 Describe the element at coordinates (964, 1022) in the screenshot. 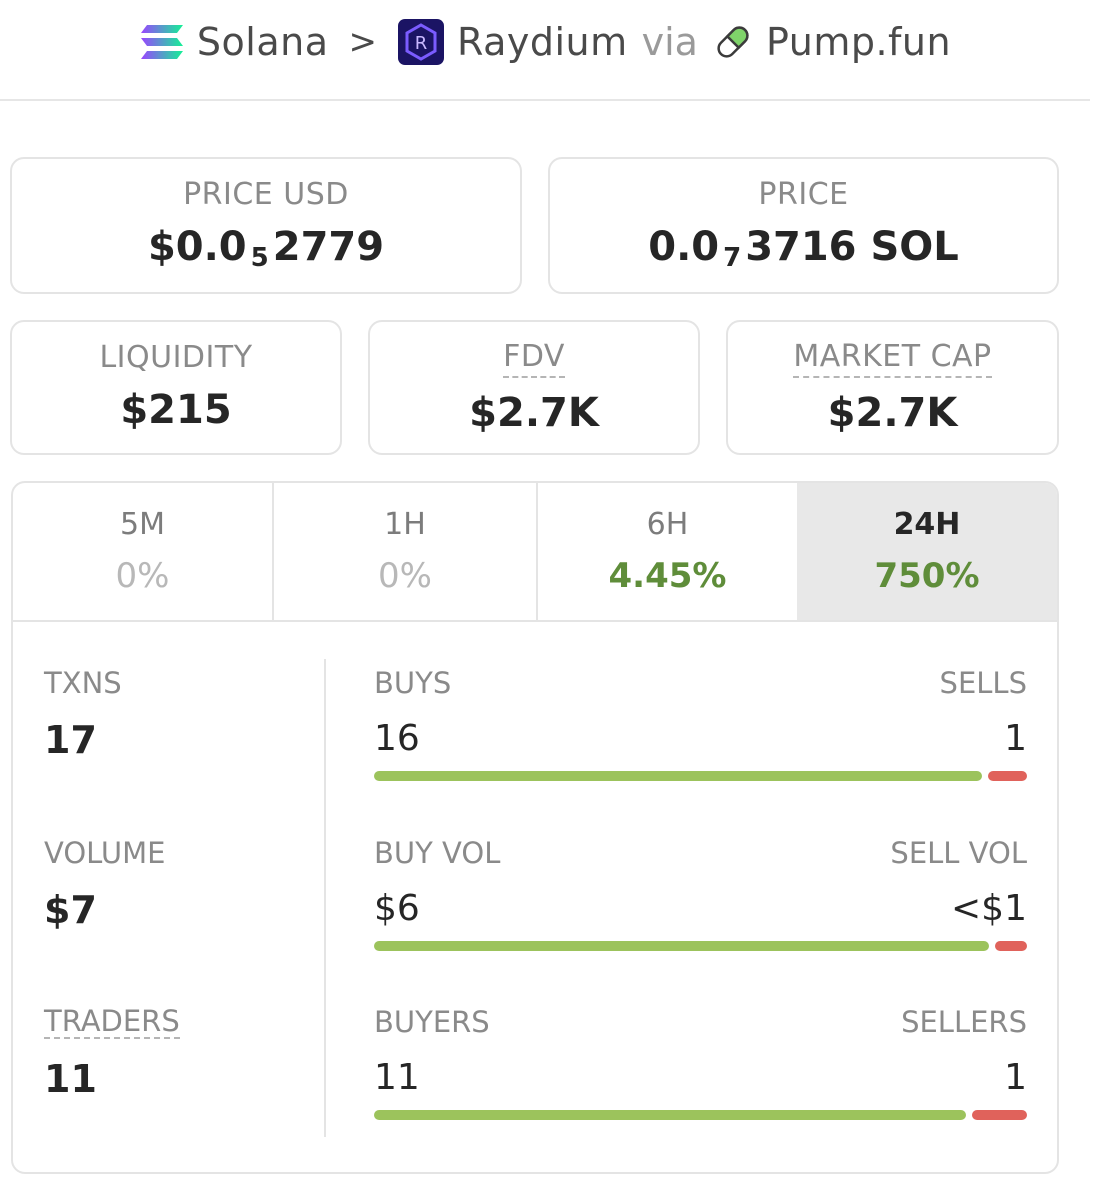

I see `sellers-label: SELLERS` at that location.